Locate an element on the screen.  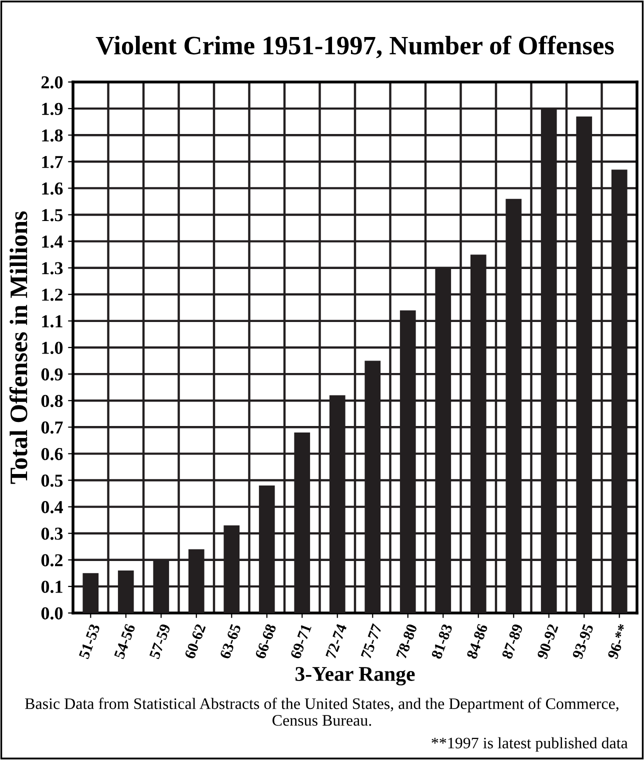
y-tick-label: 0.3 is located at coordinates (52, 534).